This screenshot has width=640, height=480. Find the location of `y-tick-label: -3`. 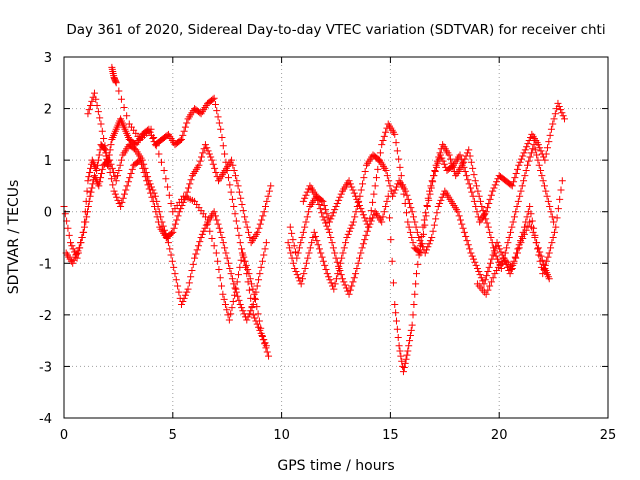

y-tick-label: -3 is located at coordinates (45, 367).